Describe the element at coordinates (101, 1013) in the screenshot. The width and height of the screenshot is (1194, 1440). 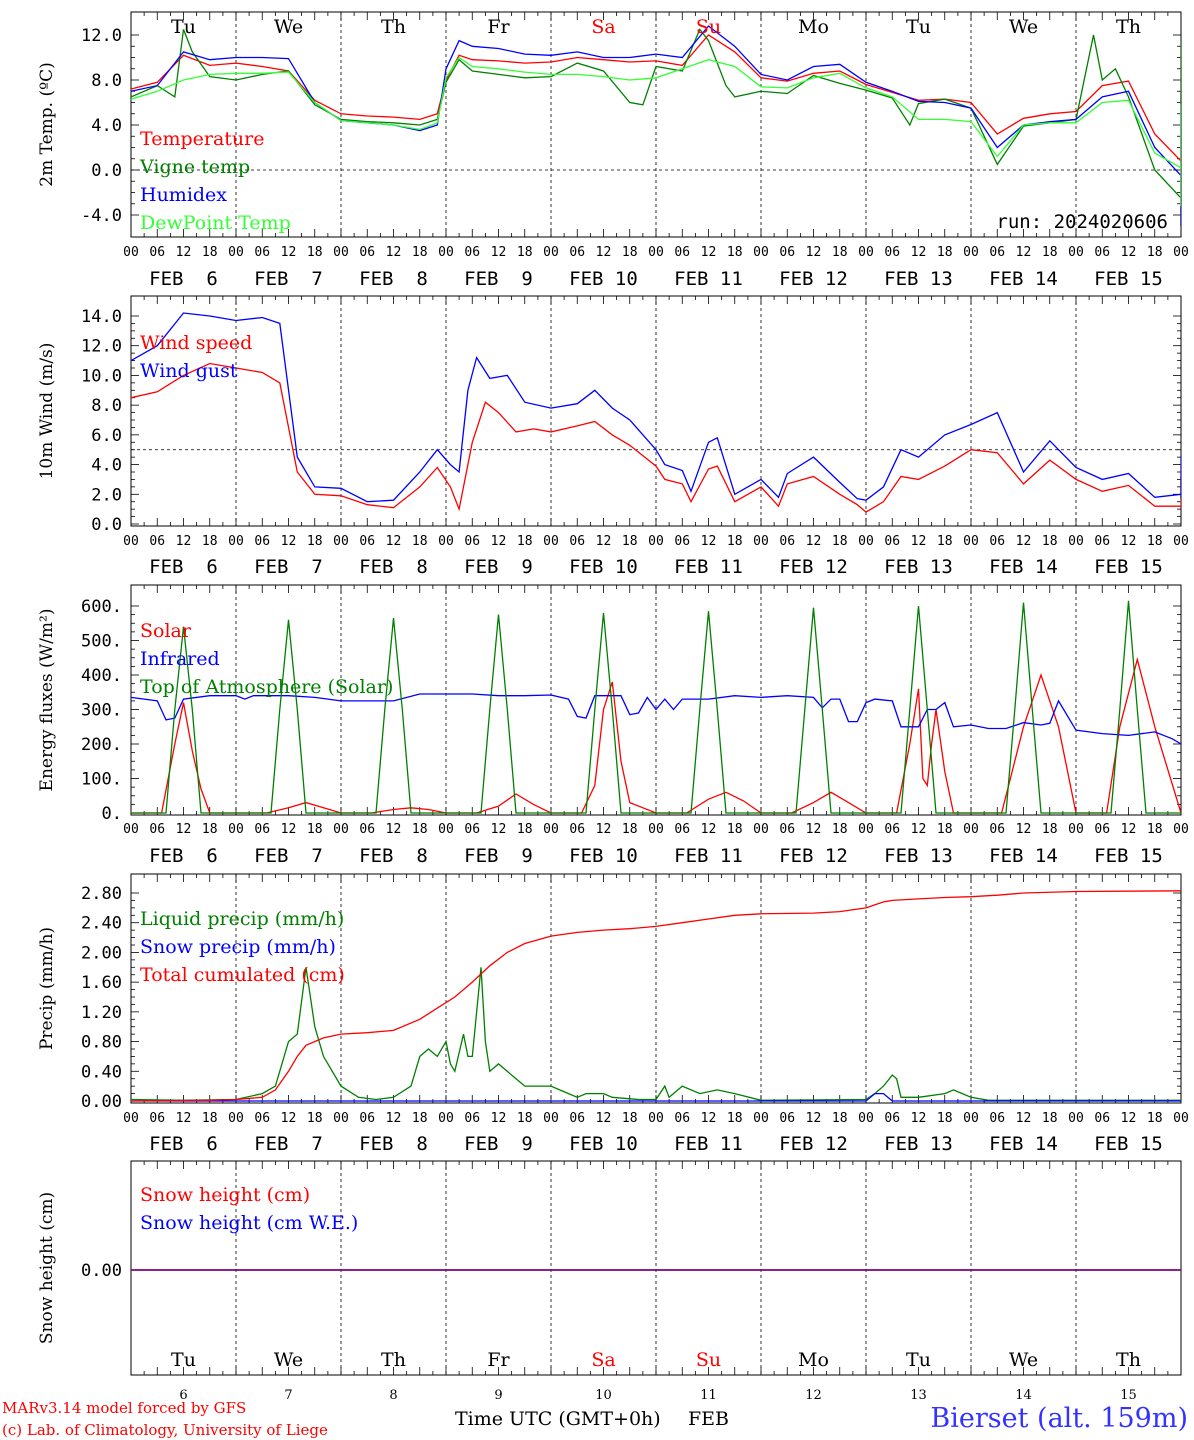
I see `y-tick-label: 1.20` at that location.